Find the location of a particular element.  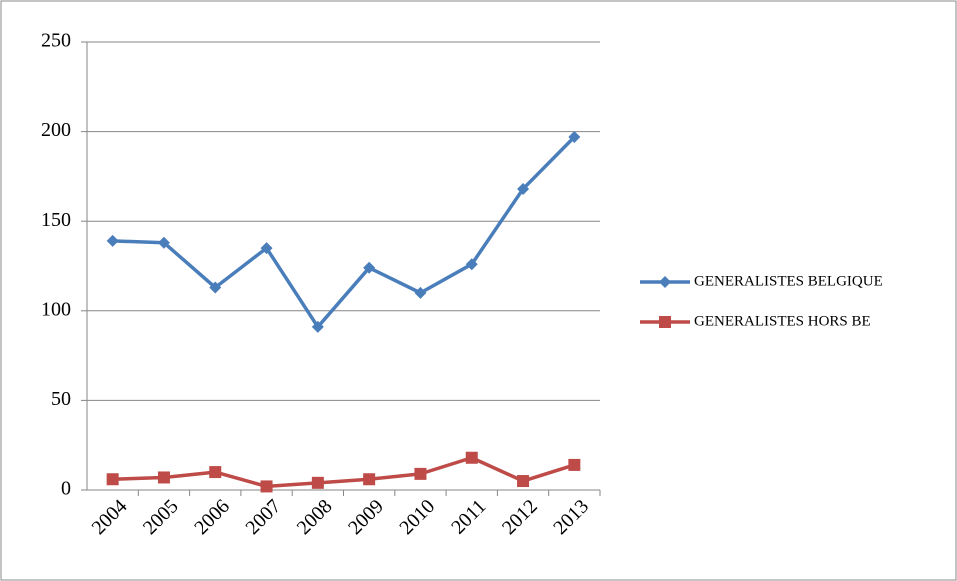

legend-label: GENERALISTES BELGIQUE is located at coordinates (788, 281).